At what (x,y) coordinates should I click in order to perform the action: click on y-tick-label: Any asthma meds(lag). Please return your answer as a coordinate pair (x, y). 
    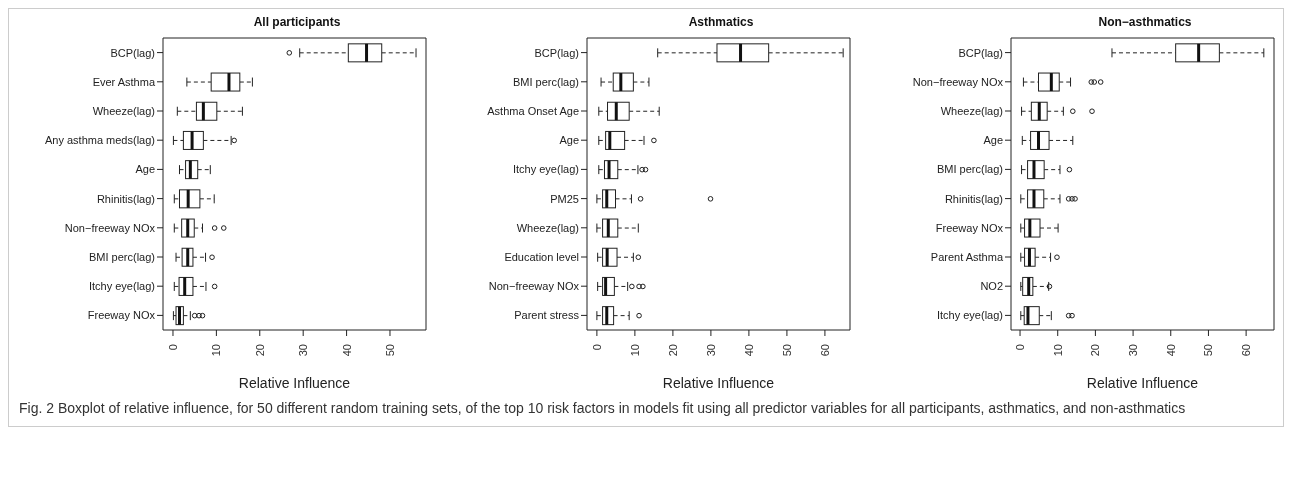
    Looking at the image, I should click on (99, 140).